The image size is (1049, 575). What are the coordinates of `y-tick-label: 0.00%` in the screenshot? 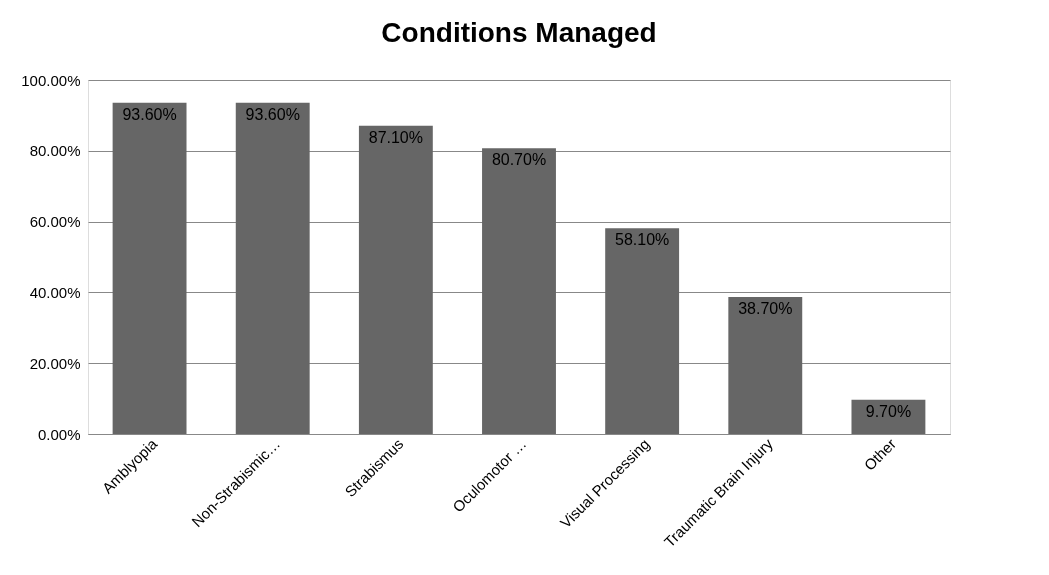 It's located at (59, 434).